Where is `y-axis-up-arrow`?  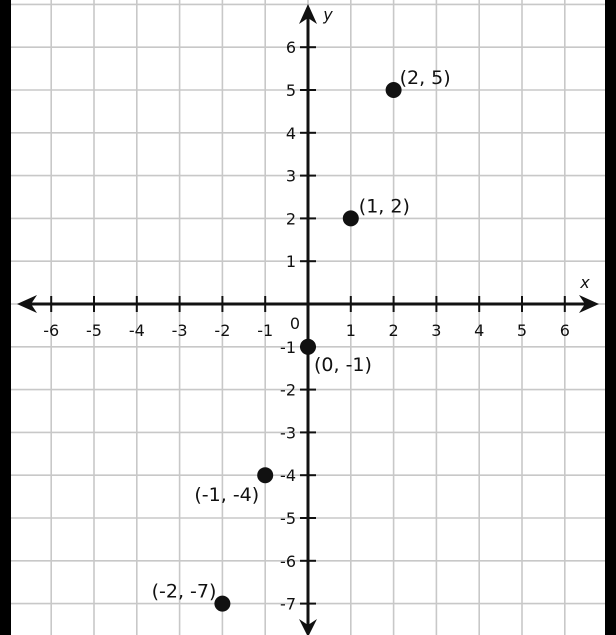
y-axis-up-arrow is located at coordinates (308, 14).